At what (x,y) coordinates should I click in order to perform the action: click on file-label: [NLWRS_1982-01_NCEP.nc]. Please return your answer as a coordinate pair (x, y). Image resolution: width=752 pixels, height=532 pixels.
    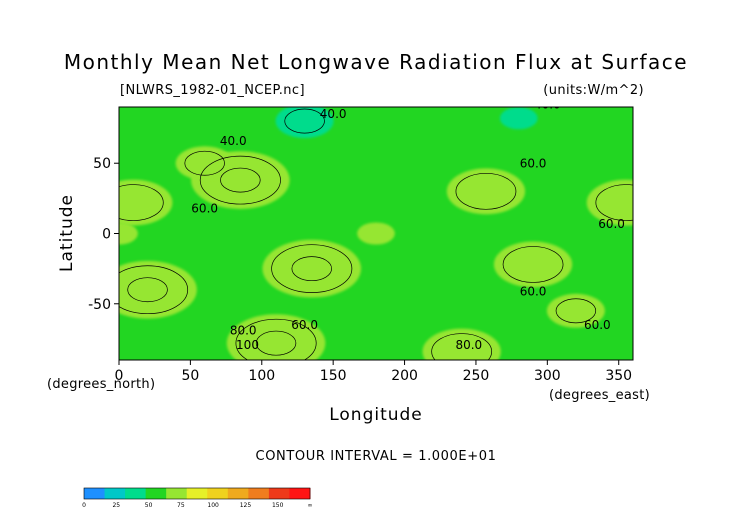
    Looking at the image, I should click on (212, 90).